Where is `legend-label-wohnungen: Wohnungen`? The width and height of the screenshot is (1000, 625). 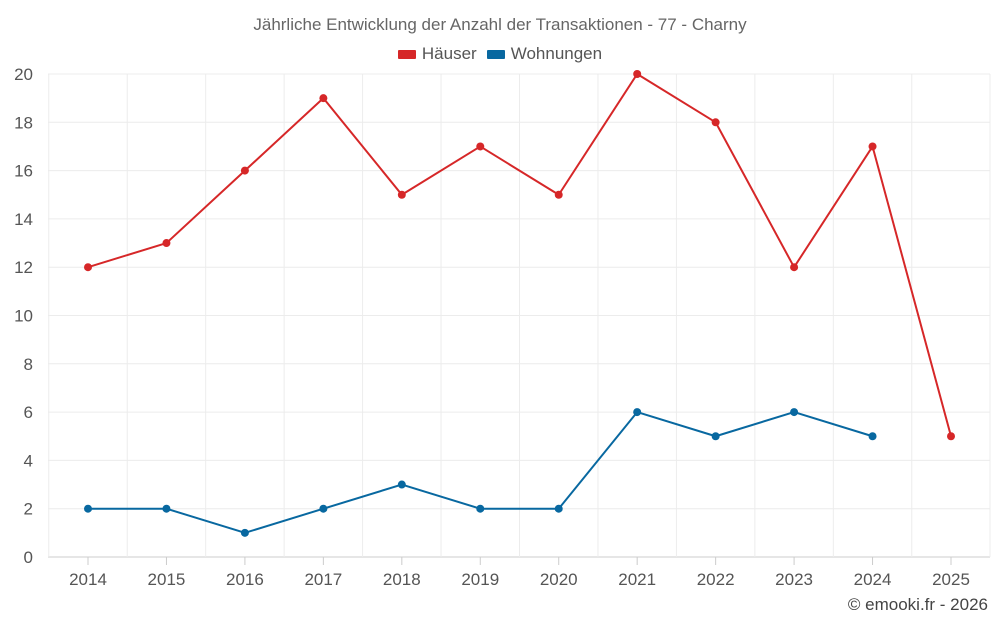
legend-label-wohnungen: Wohnungen is located at coordinates (556, 53).